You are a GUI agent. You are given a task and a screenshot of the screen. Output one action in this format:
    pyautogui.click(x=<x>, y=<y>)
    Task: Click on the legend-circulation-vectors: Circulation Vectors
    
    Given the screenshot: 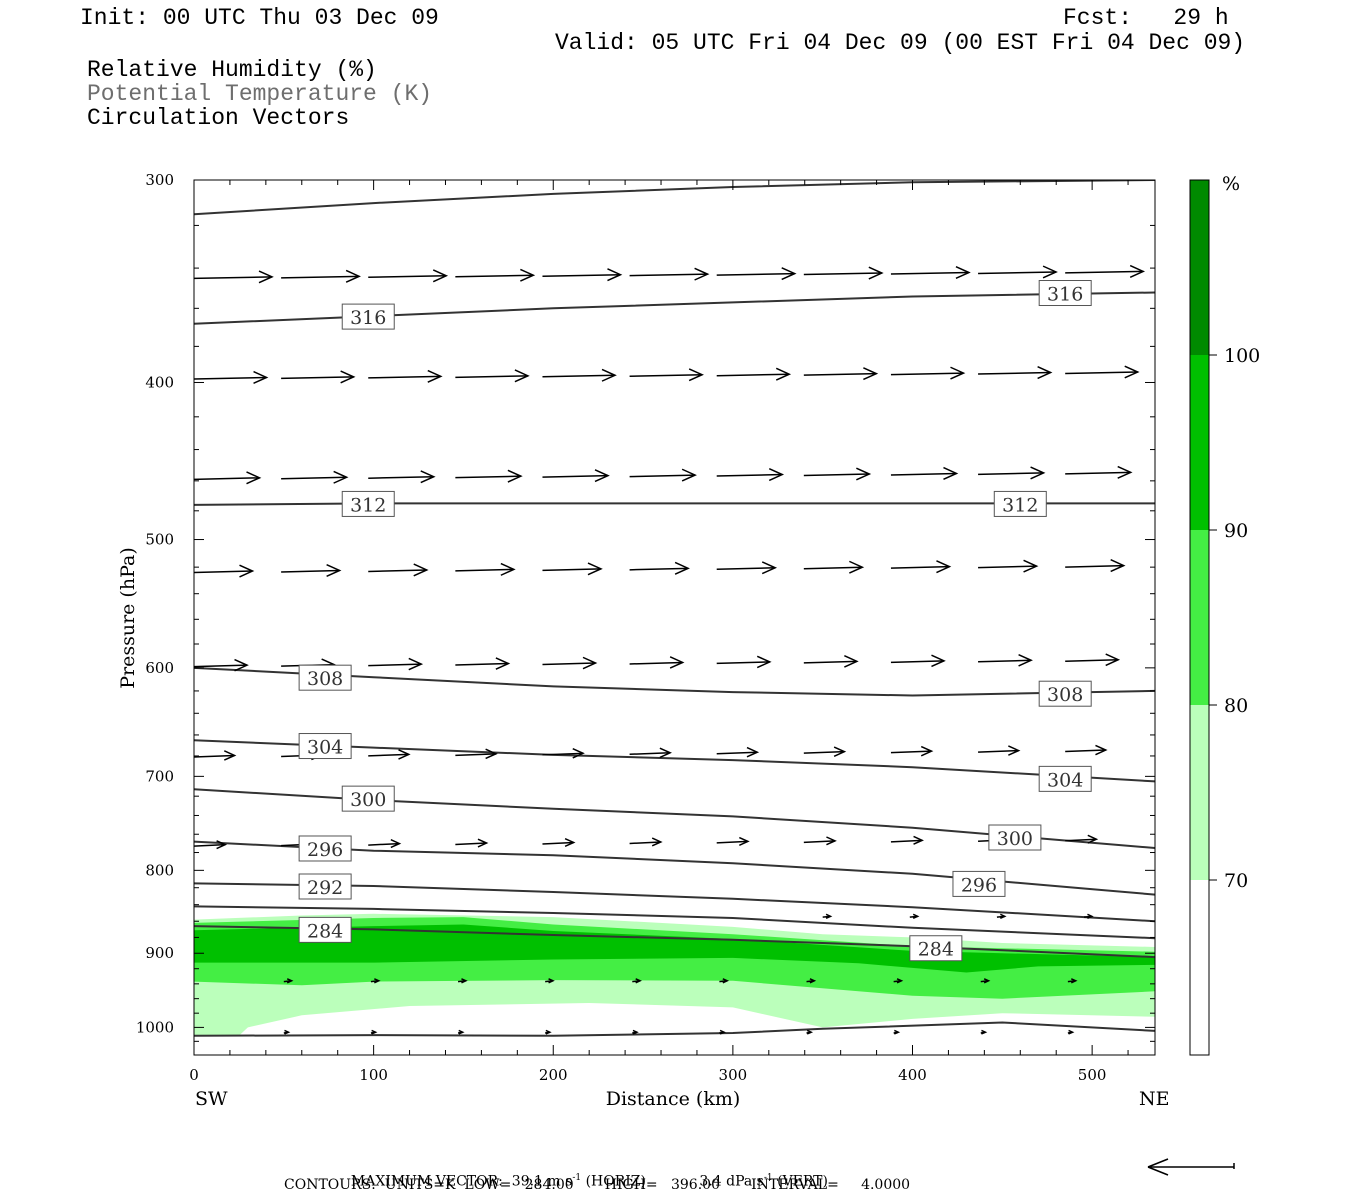 What is the action you would take?
    pyautogui.click(x=218, y=118)
    